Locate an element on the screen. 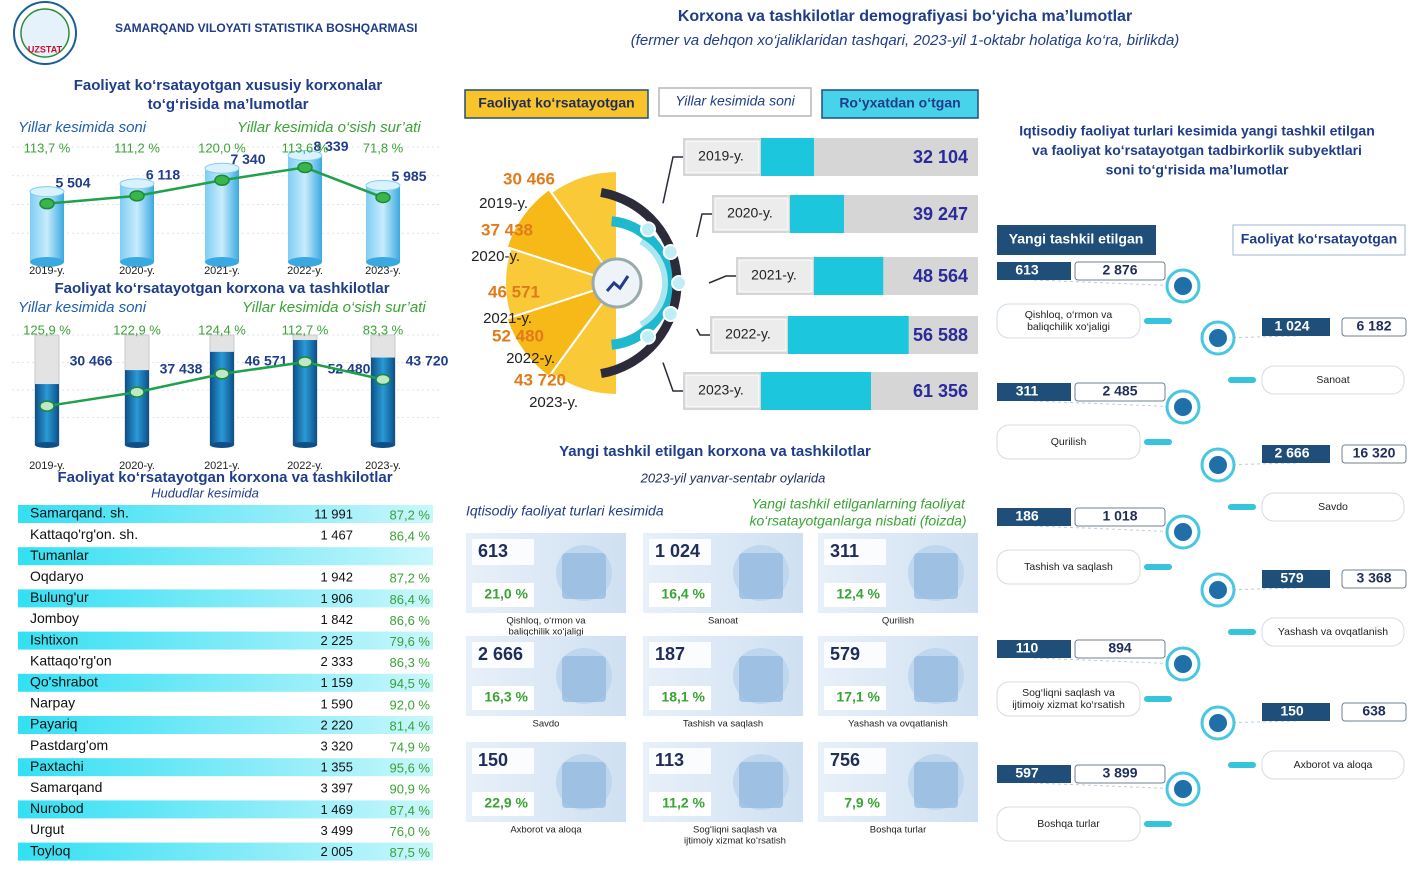  region-name: Bulung'ur is located at coordinates (59, 597).